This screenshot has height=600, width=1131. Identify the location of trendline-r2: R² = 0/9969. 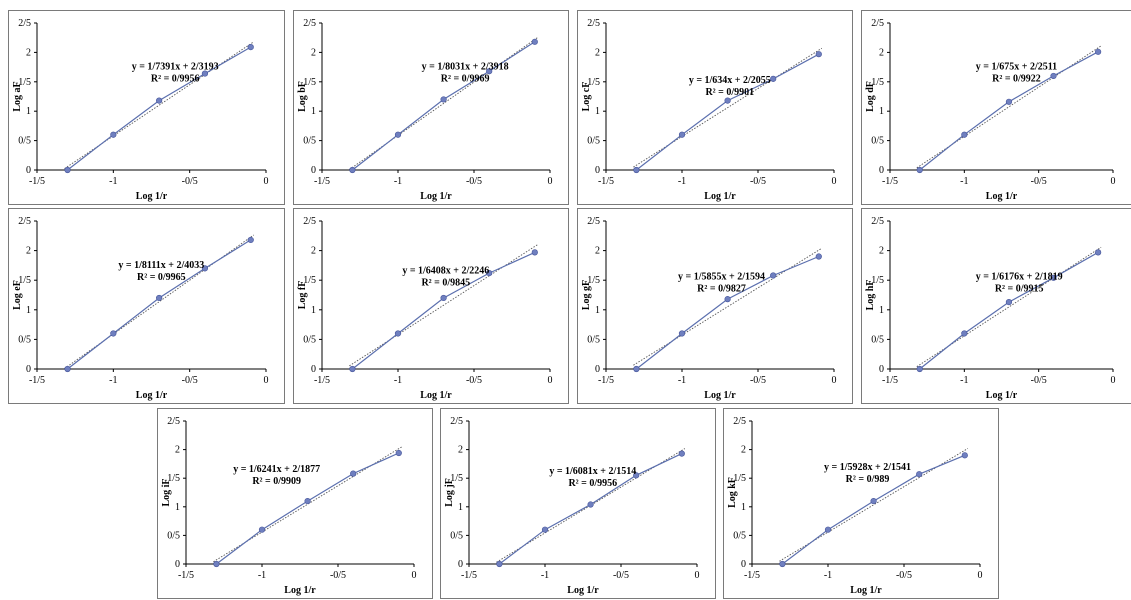
(465, 79).